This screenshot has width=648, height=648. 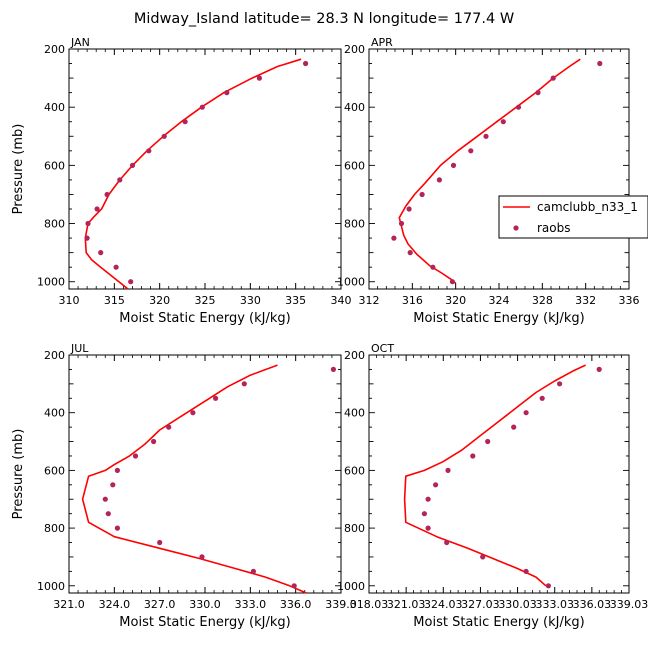 What do you see at coordinates (79, 348) in the screenshot?
I see `panel-label: JUL` at bounding box center [79, 348].